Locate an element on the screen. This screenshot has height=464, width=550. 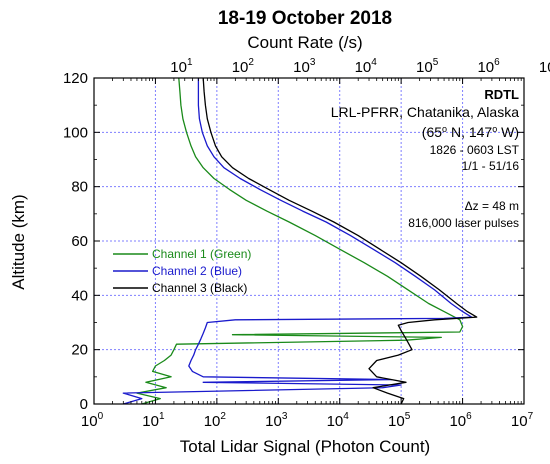
x-tick-label: 10⁷ is located at coordinates (522, 420).